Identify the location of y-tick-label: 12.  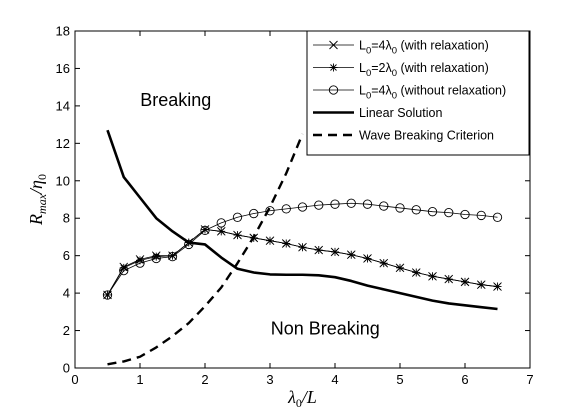
(63, 143).